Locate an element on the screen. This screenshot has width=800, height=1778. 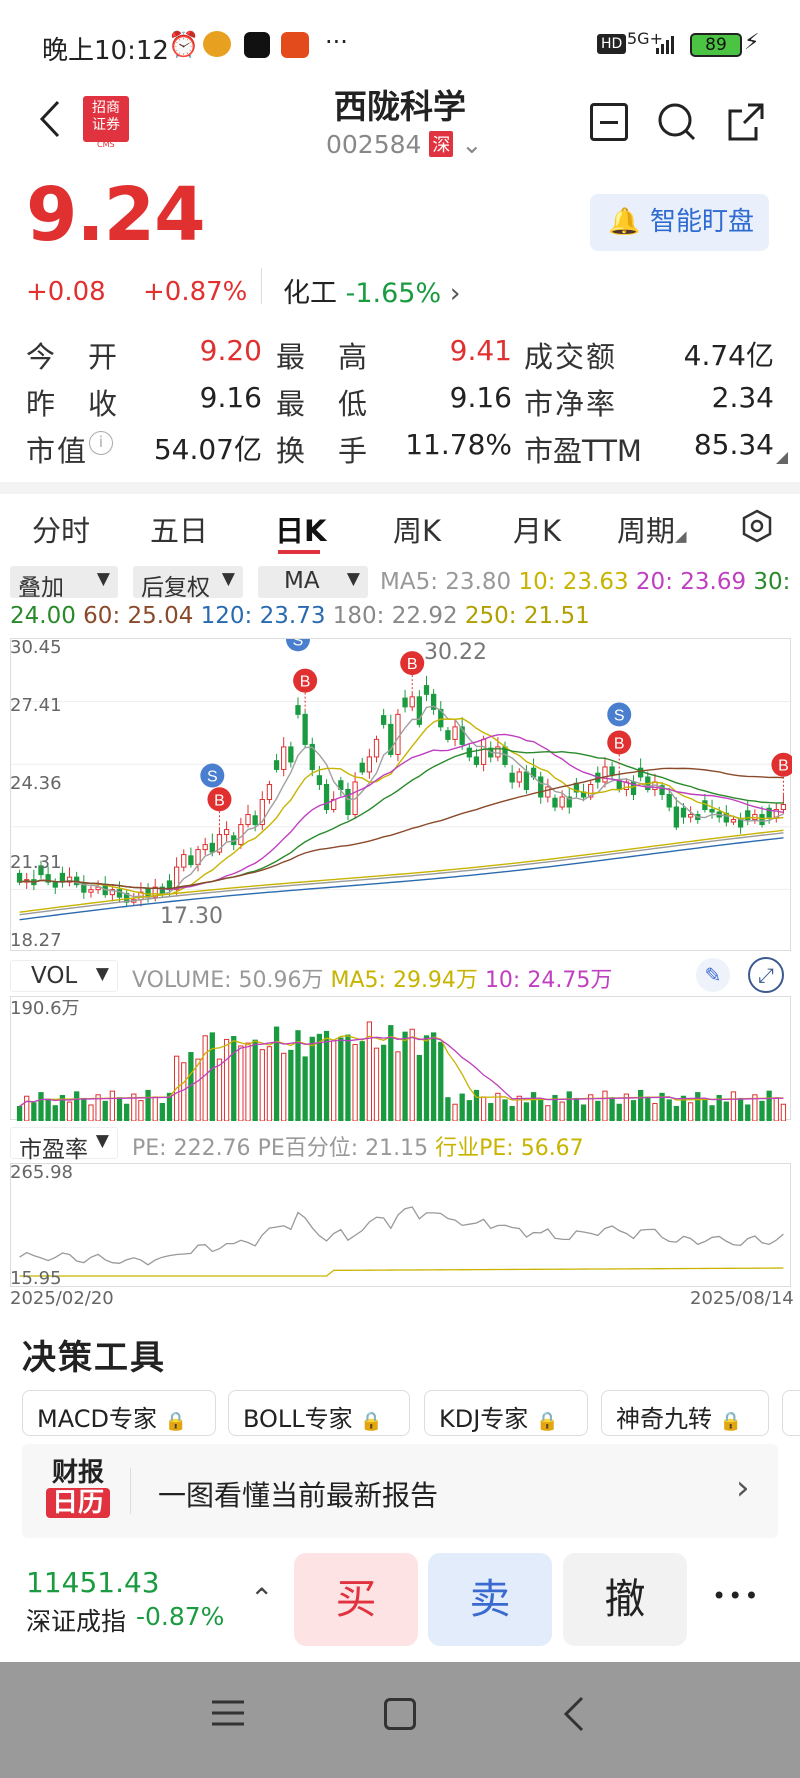
stat-value: 85.34 is located at coordinates (733, 444).